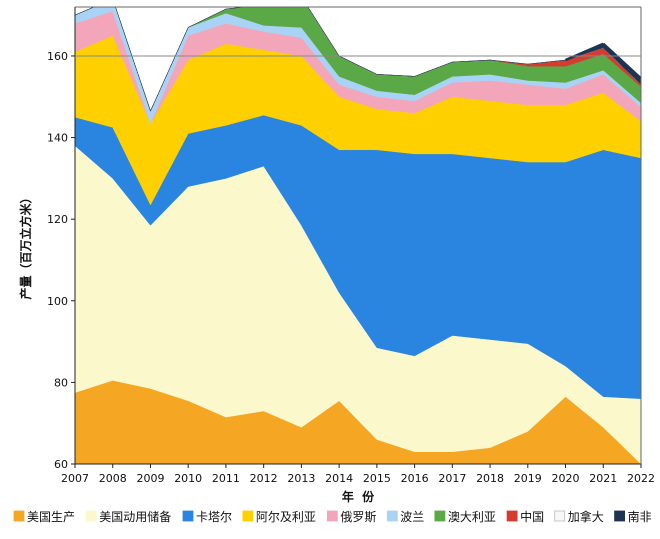 This screenshot has width=660, height=539. I want to click on x-tick-label-2008: 2008, so click(113, 478).